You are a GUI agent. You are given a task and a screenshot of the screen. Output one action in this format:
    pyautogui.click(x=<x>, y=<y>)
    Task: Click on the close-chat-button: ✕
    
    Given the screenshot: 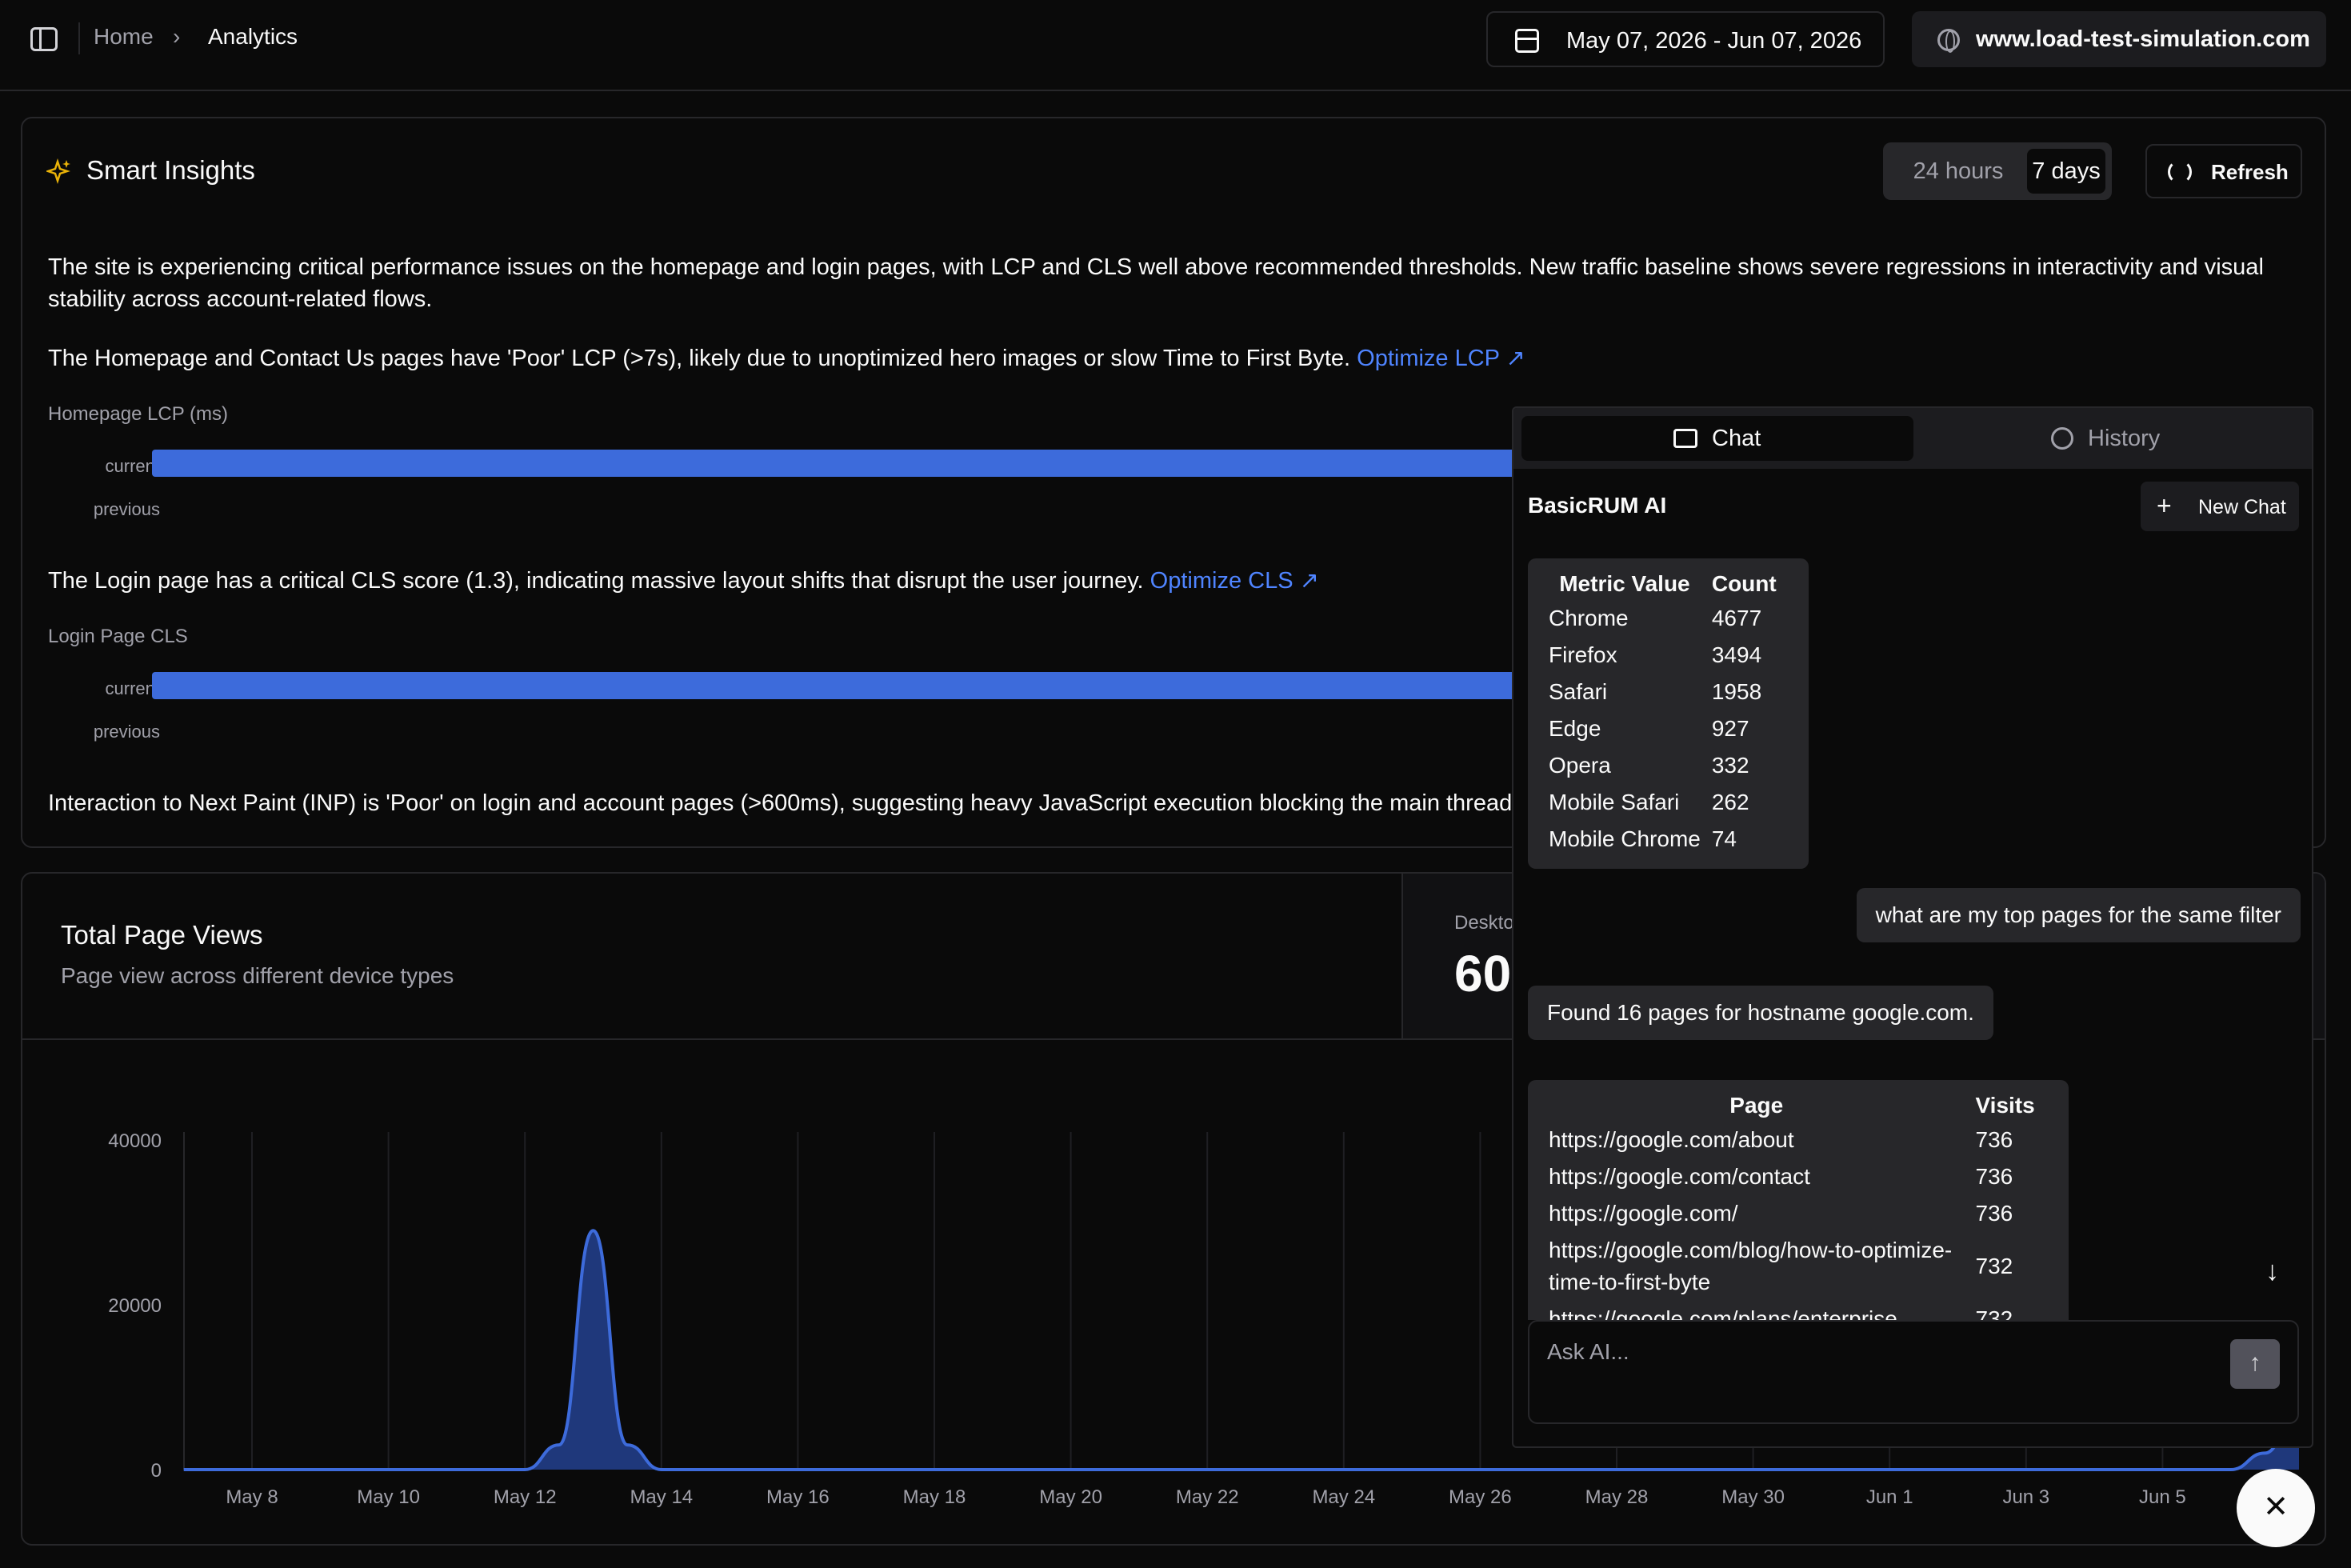 What is the action you would take?
    pyautogui.click(x=2276, y=1508)
    